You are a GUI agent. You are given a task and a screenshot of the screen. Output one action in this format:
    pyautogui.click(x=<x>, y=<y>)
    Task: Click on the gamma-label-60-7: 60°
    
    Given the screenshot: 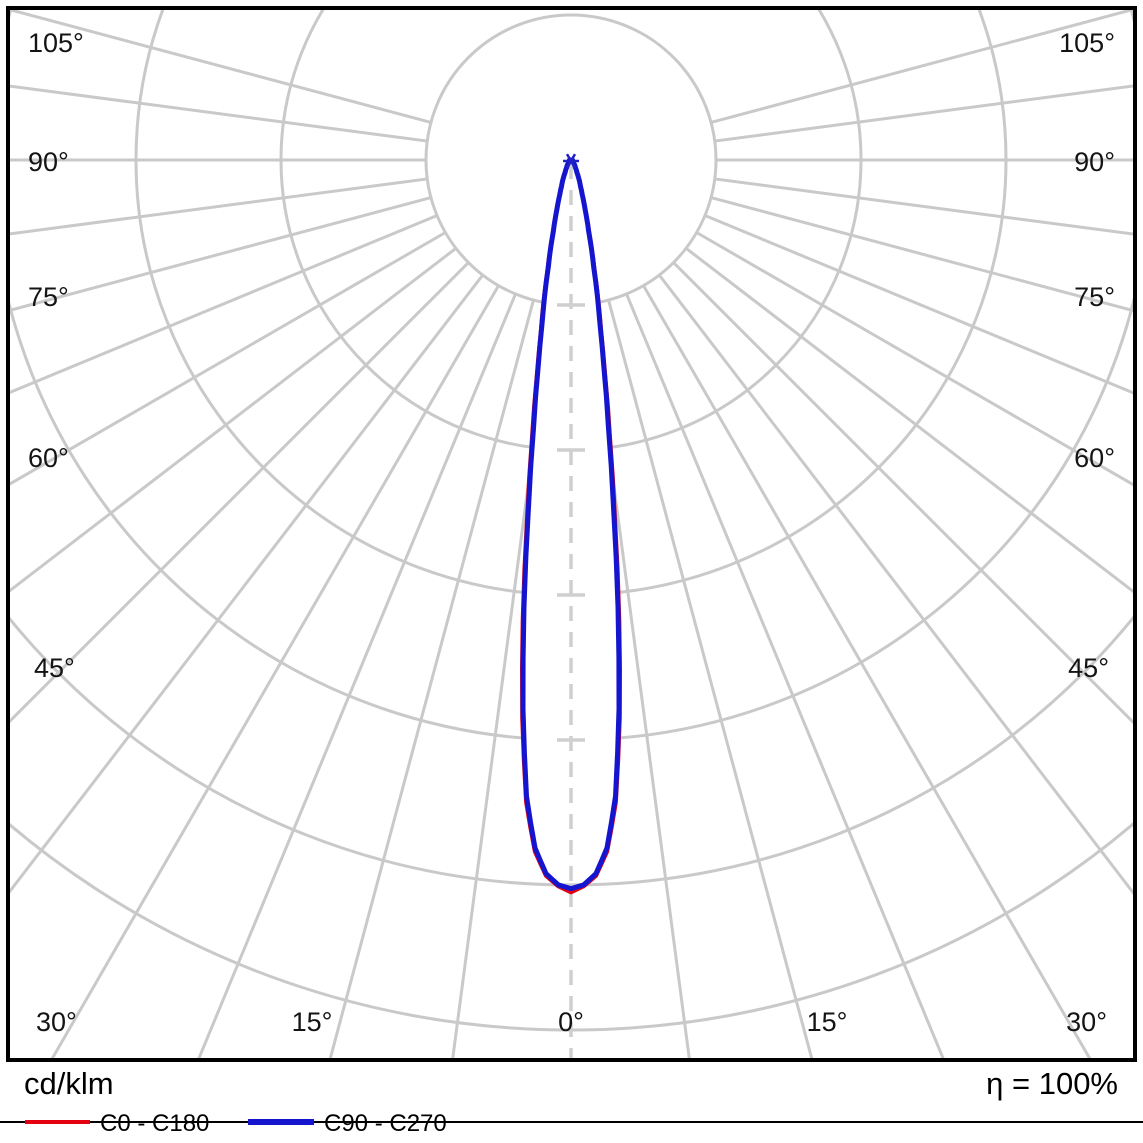 What is the action you would take?
    pyautogui.click(x=1094, y=458)
    